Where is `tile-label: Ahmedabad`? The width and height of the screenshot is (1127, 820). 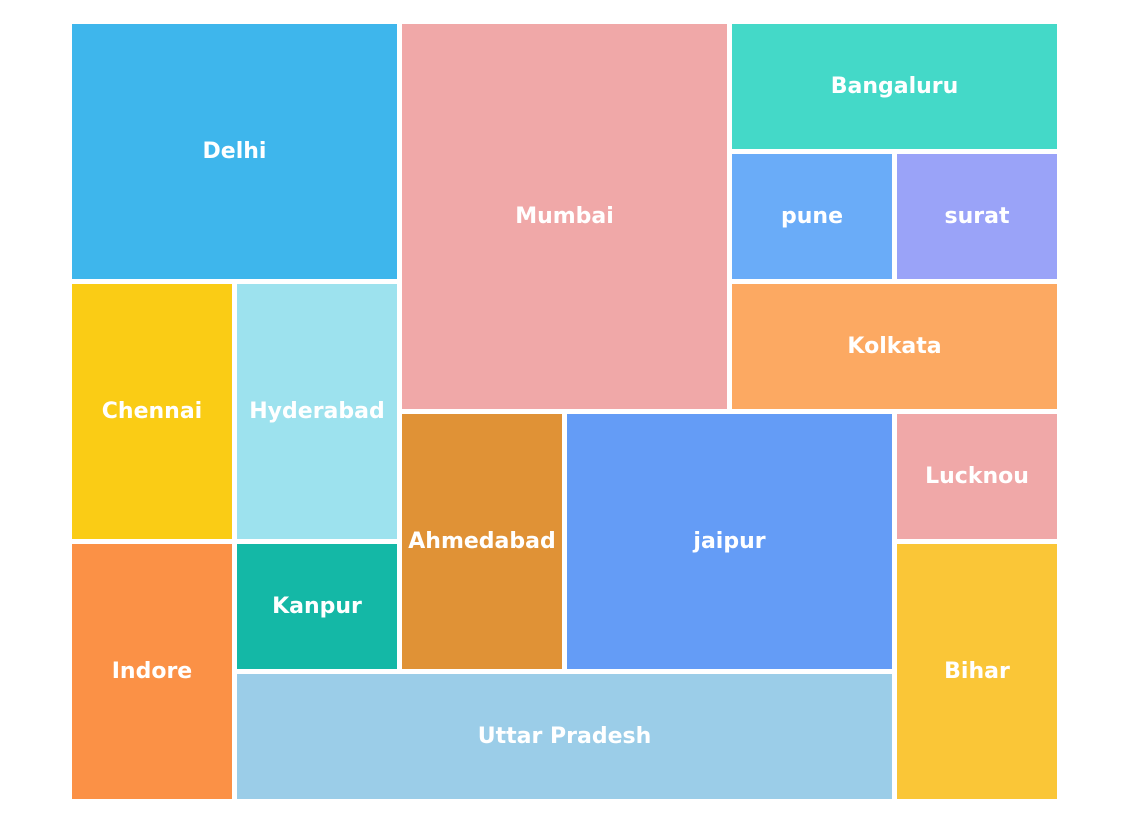
tile-label: Ahmedabad is located at coordinates (482, 541).